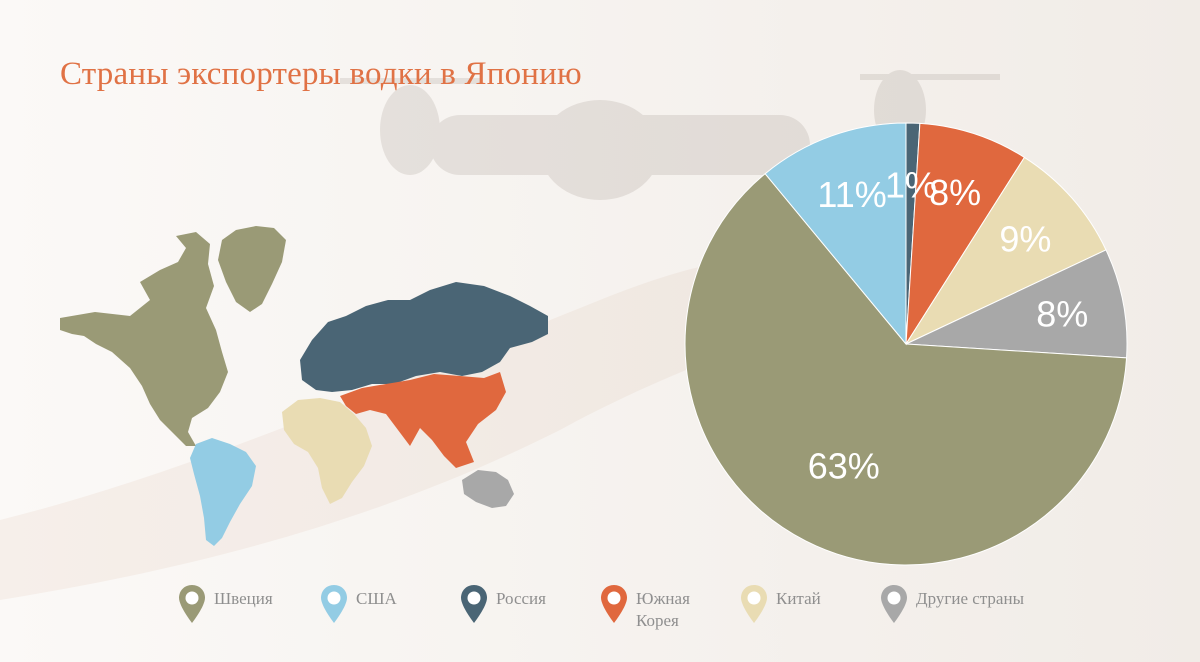 The height and width of the screenshot is (662, 1200). I want to click on map-region-europe-russia, so click(424, 337).